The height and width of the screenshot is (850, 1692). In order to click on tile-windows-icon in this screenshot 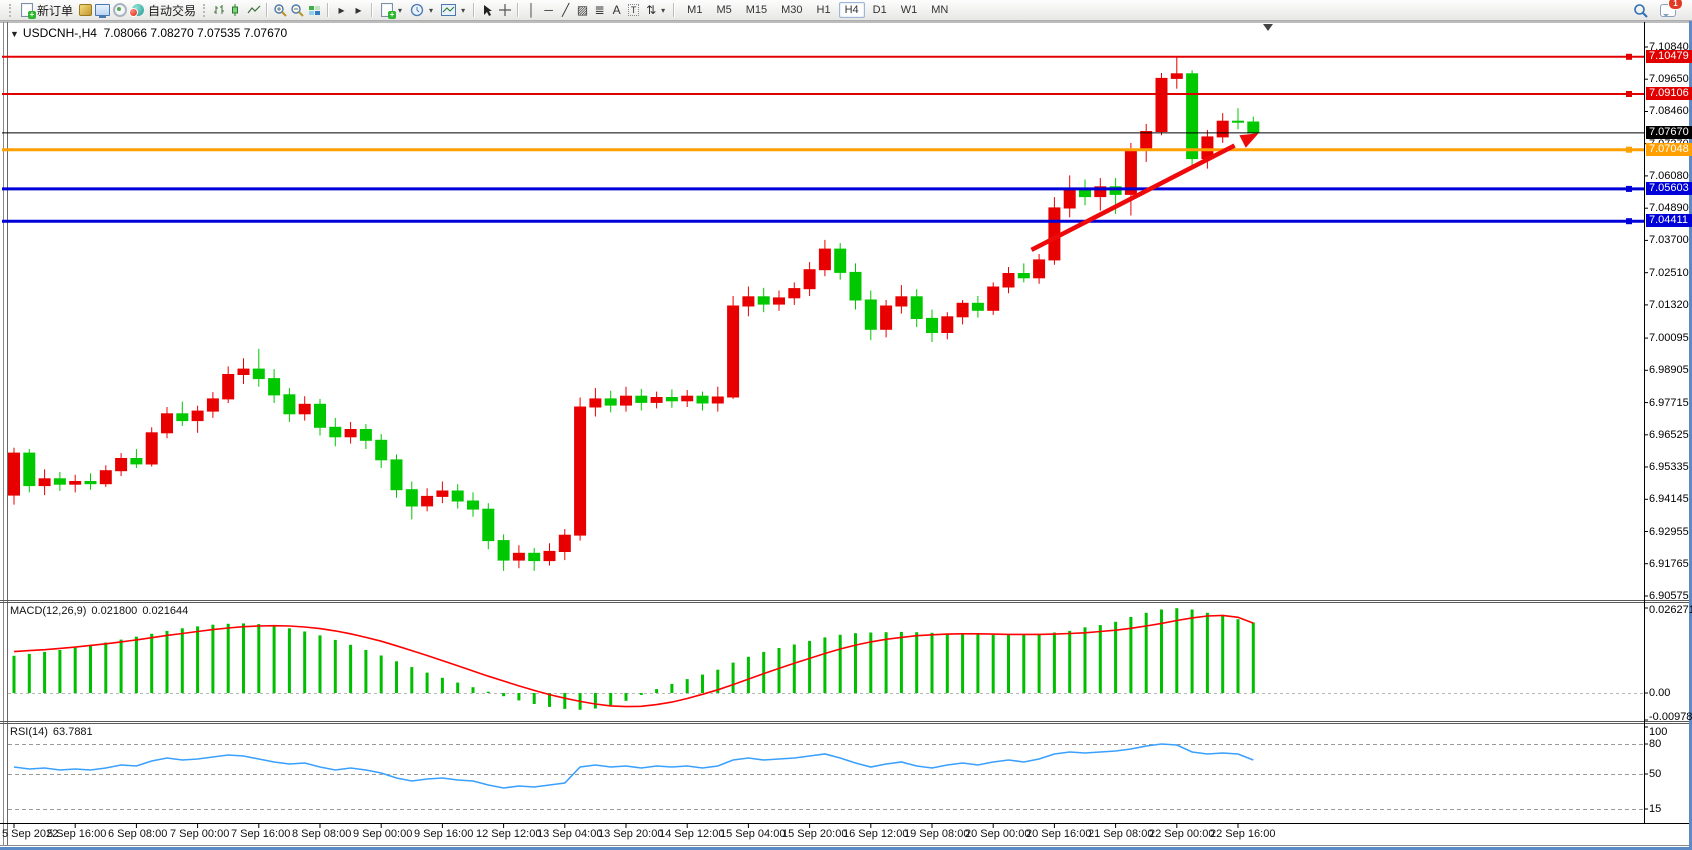, I will do `click(314, 10)`.